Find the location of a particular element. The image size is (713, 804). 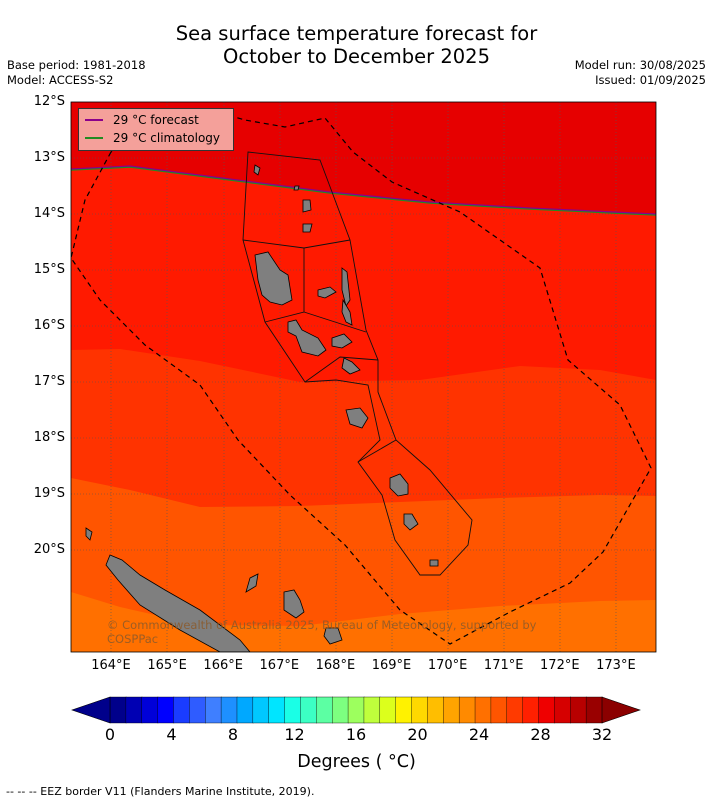

colorbar-tick-label: 20 is located at coordinates (417, 734).